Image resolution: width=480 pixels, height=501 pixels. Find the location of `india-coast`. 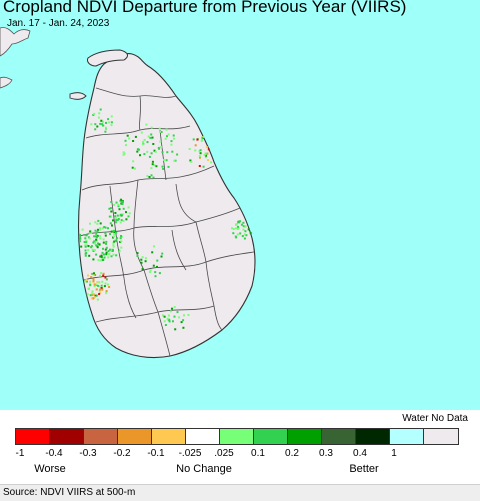

india-coast is located at coordinates (15, 42).